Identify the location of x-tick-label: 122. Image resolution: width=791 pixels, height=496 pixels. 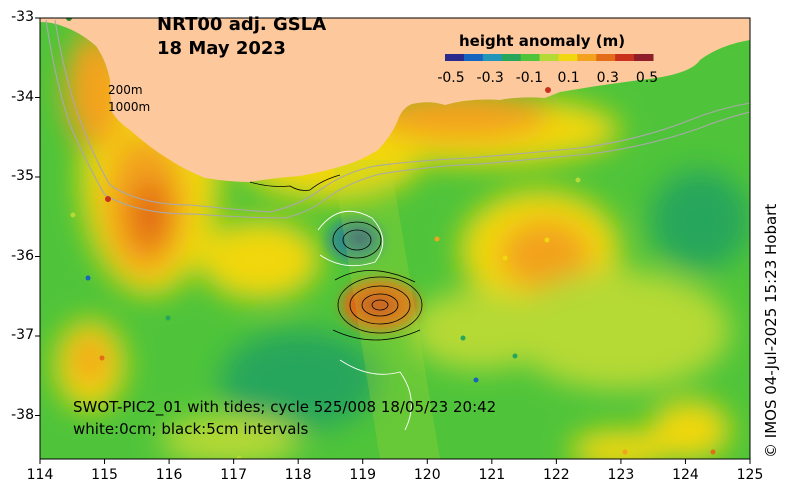
(556, 475).